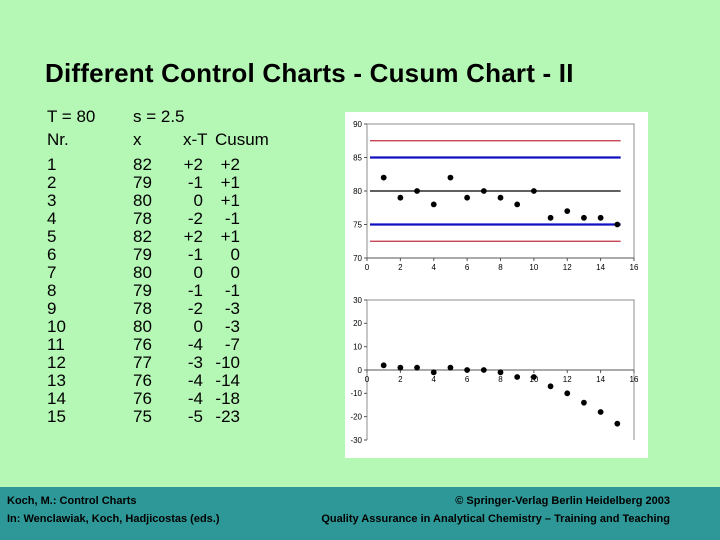  What do you see at coordinates (52, 236) in the screenshot?
I see `cell-nr: 5` at bounding box center [52, 236].